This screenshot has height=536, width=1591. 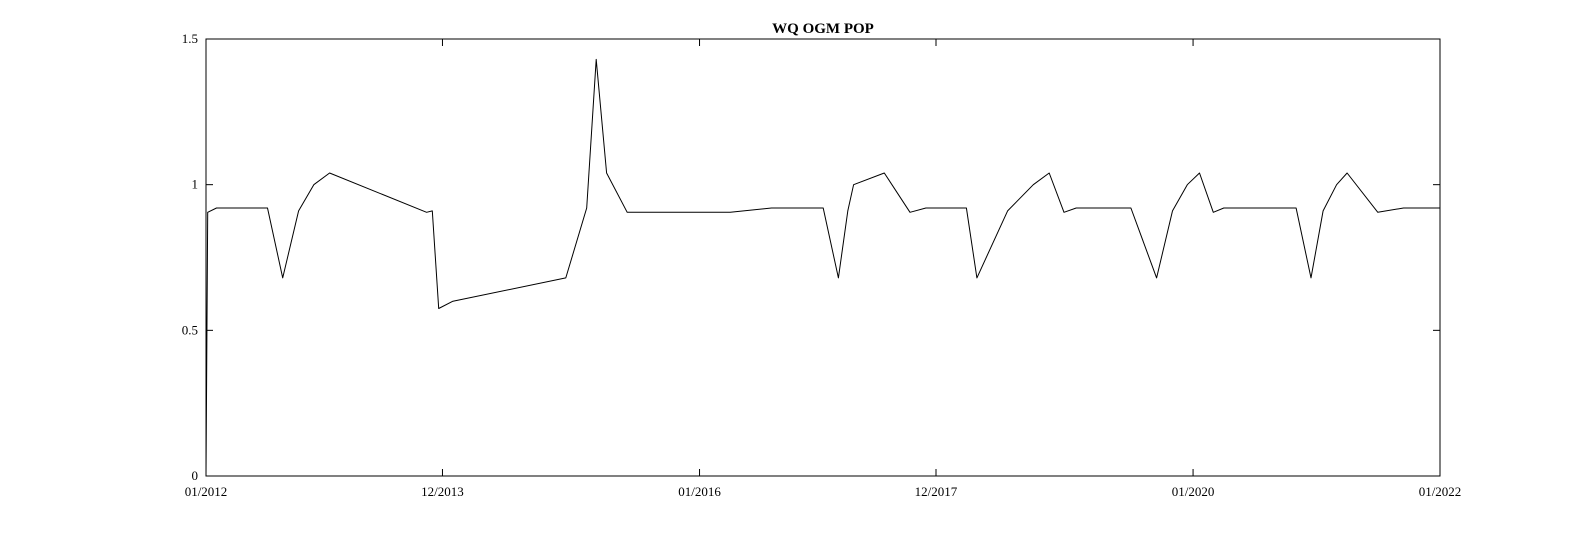 I want to click on x-tick-label: 01/2016, so click(x=699, y=491).